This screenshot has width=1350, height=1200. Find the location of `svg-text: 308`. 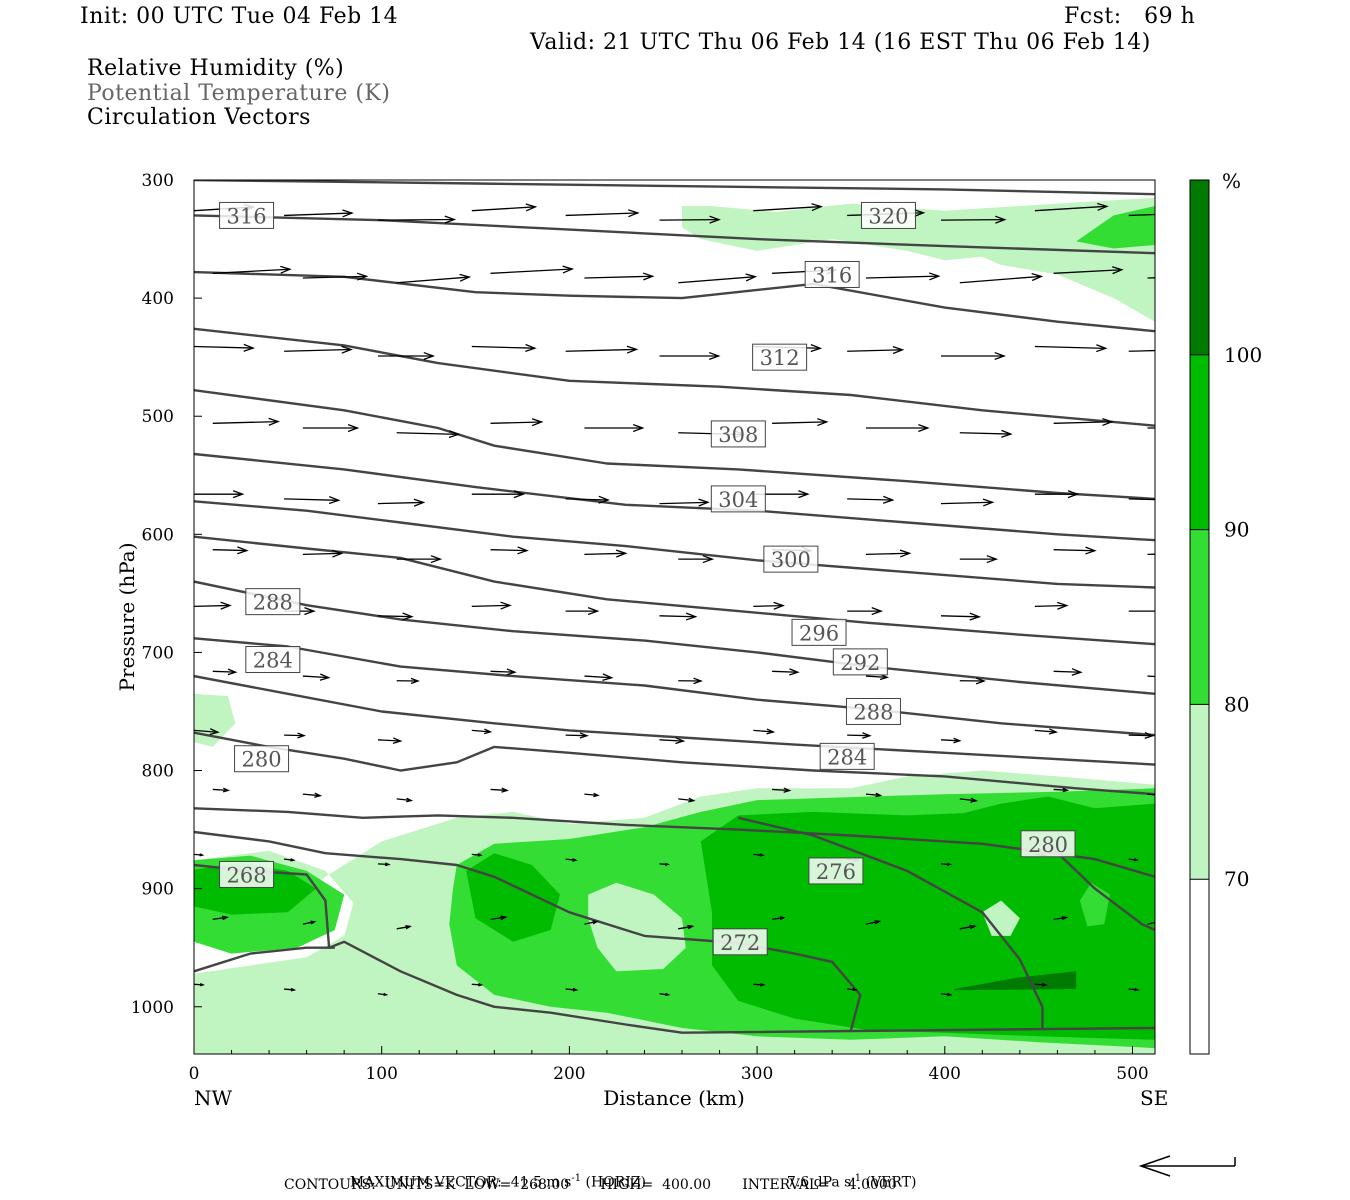

svg-text: 308 is located at coordinates (738, 435).